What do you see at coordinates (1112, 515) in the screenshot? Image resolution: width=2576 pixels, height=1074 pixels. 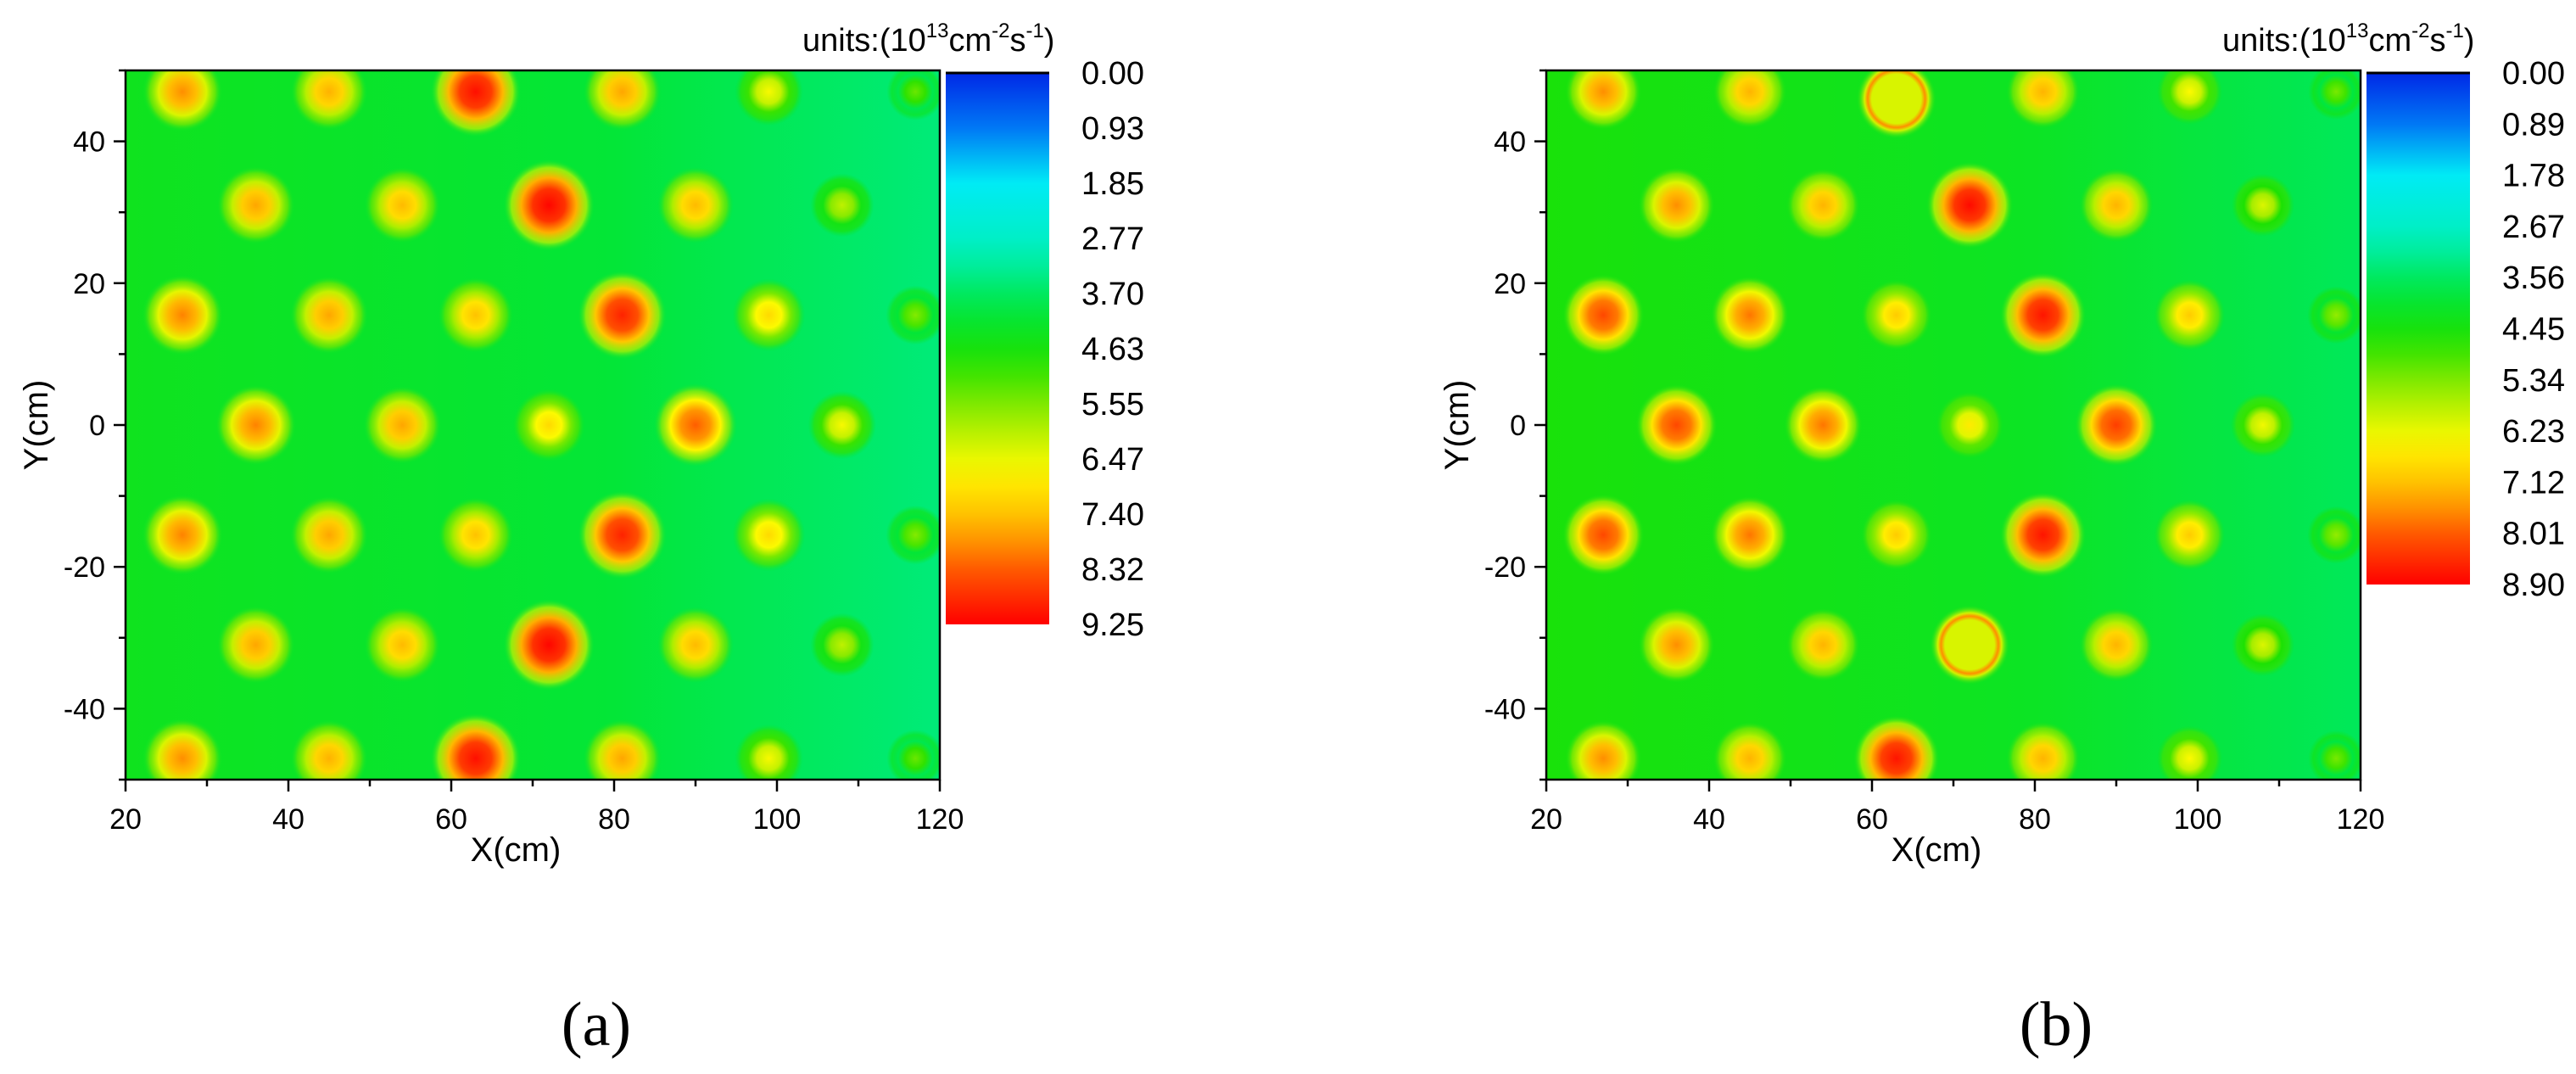 I see `colorbar-tick-label: 7.40` at bounding box center [1112, 515].